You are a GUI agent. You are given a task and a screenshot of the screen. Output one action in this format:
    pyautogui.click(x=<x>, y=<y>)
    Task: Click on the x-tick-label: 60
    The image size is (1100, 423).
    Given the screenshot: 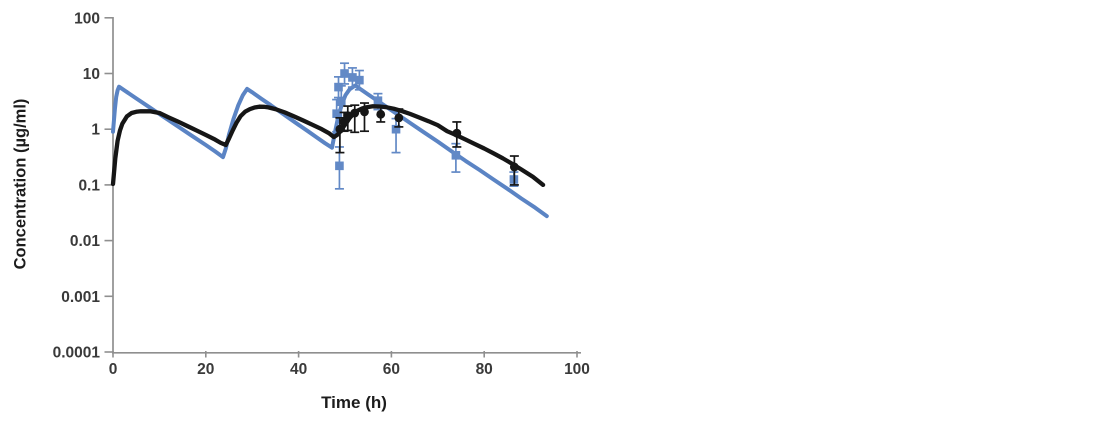 What is the action you would take?
    pyautogui.click(x=391, y=369)
    